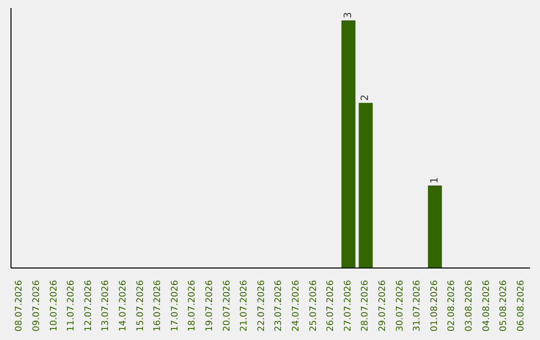 The width and height of the screenshot is (540, 340). Describe the element at coordinates (366, 97) in the screenshot. I see `data-label: 2` at that location.